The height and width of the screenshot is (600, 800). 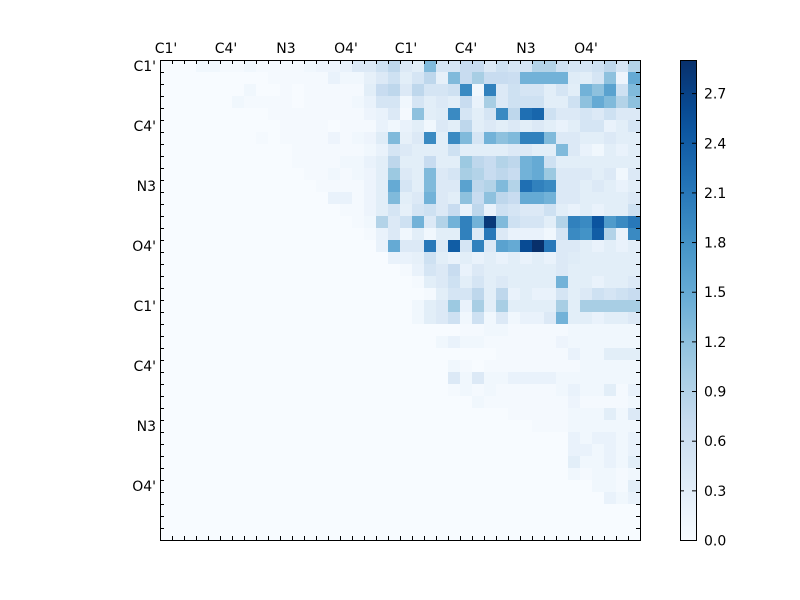 I want to click on x-tick-label: C1', so click(x=406, y=49).